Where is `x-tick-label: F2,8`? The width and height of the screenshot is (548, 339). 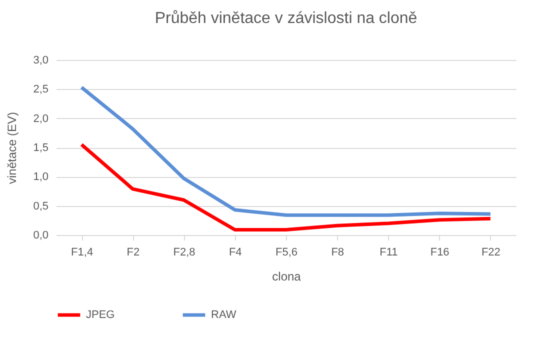
x-tick-label: F2,8 is located at coordinates (184, 252).